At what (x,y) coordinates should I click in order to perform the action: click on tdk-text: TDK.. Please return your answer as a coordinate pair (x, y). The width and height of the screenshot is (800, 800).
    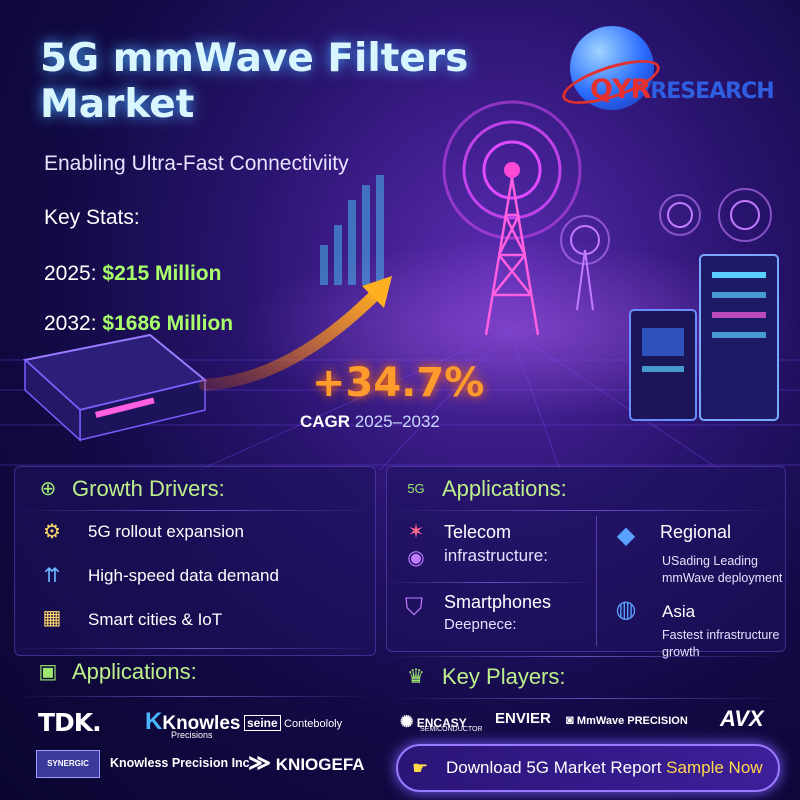
    Looking at the image, I should click on (70, 722).